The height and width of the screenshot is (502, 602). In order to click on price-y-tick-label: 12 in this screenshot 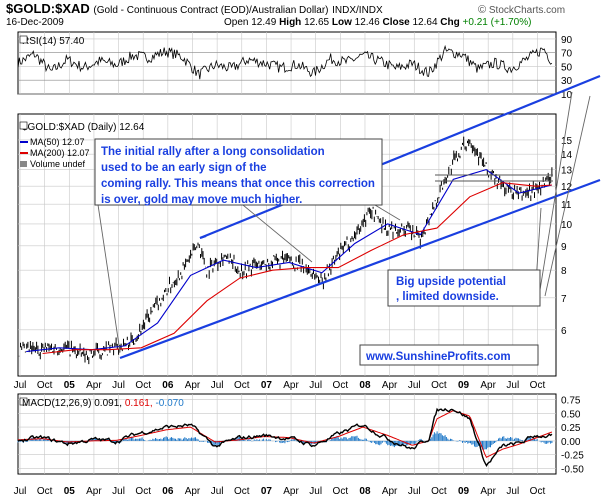, I will do `click(567, 187)`.